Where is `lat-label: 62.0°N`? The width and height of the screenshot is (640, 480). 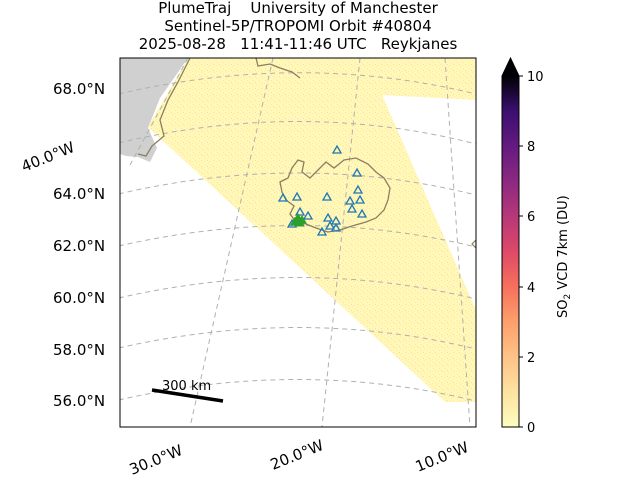
lat-label: 62.0°N is located at coordinates (79, 246).